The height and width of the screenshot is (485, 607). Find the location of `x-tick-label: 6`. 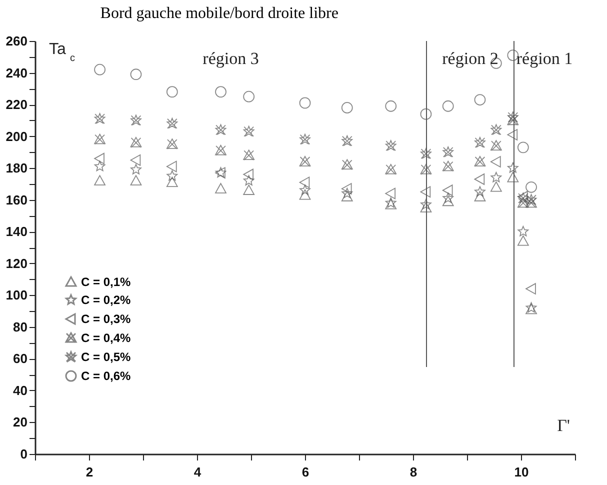

x-tick-label: 6 is located at coordinates (306, 472).